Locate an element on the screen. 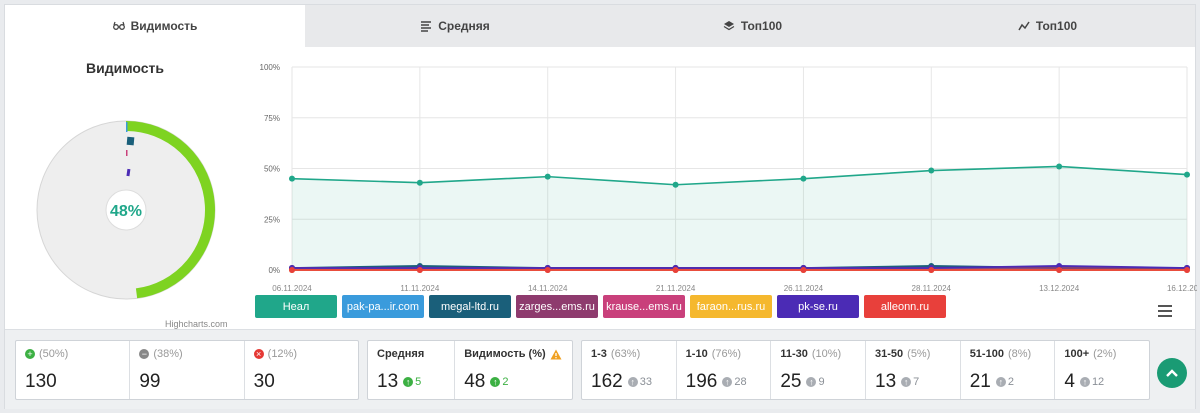 The image size is (1200, 413). tab-bar: Видимость Средняя Топ100 Топ100 is located at coordinates (600, 26).